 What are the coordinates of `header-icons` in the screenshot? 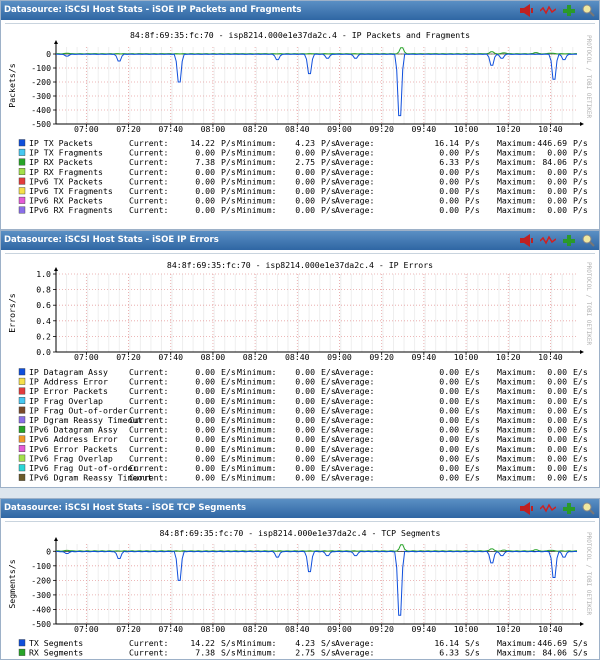 It's located at (555, 10).